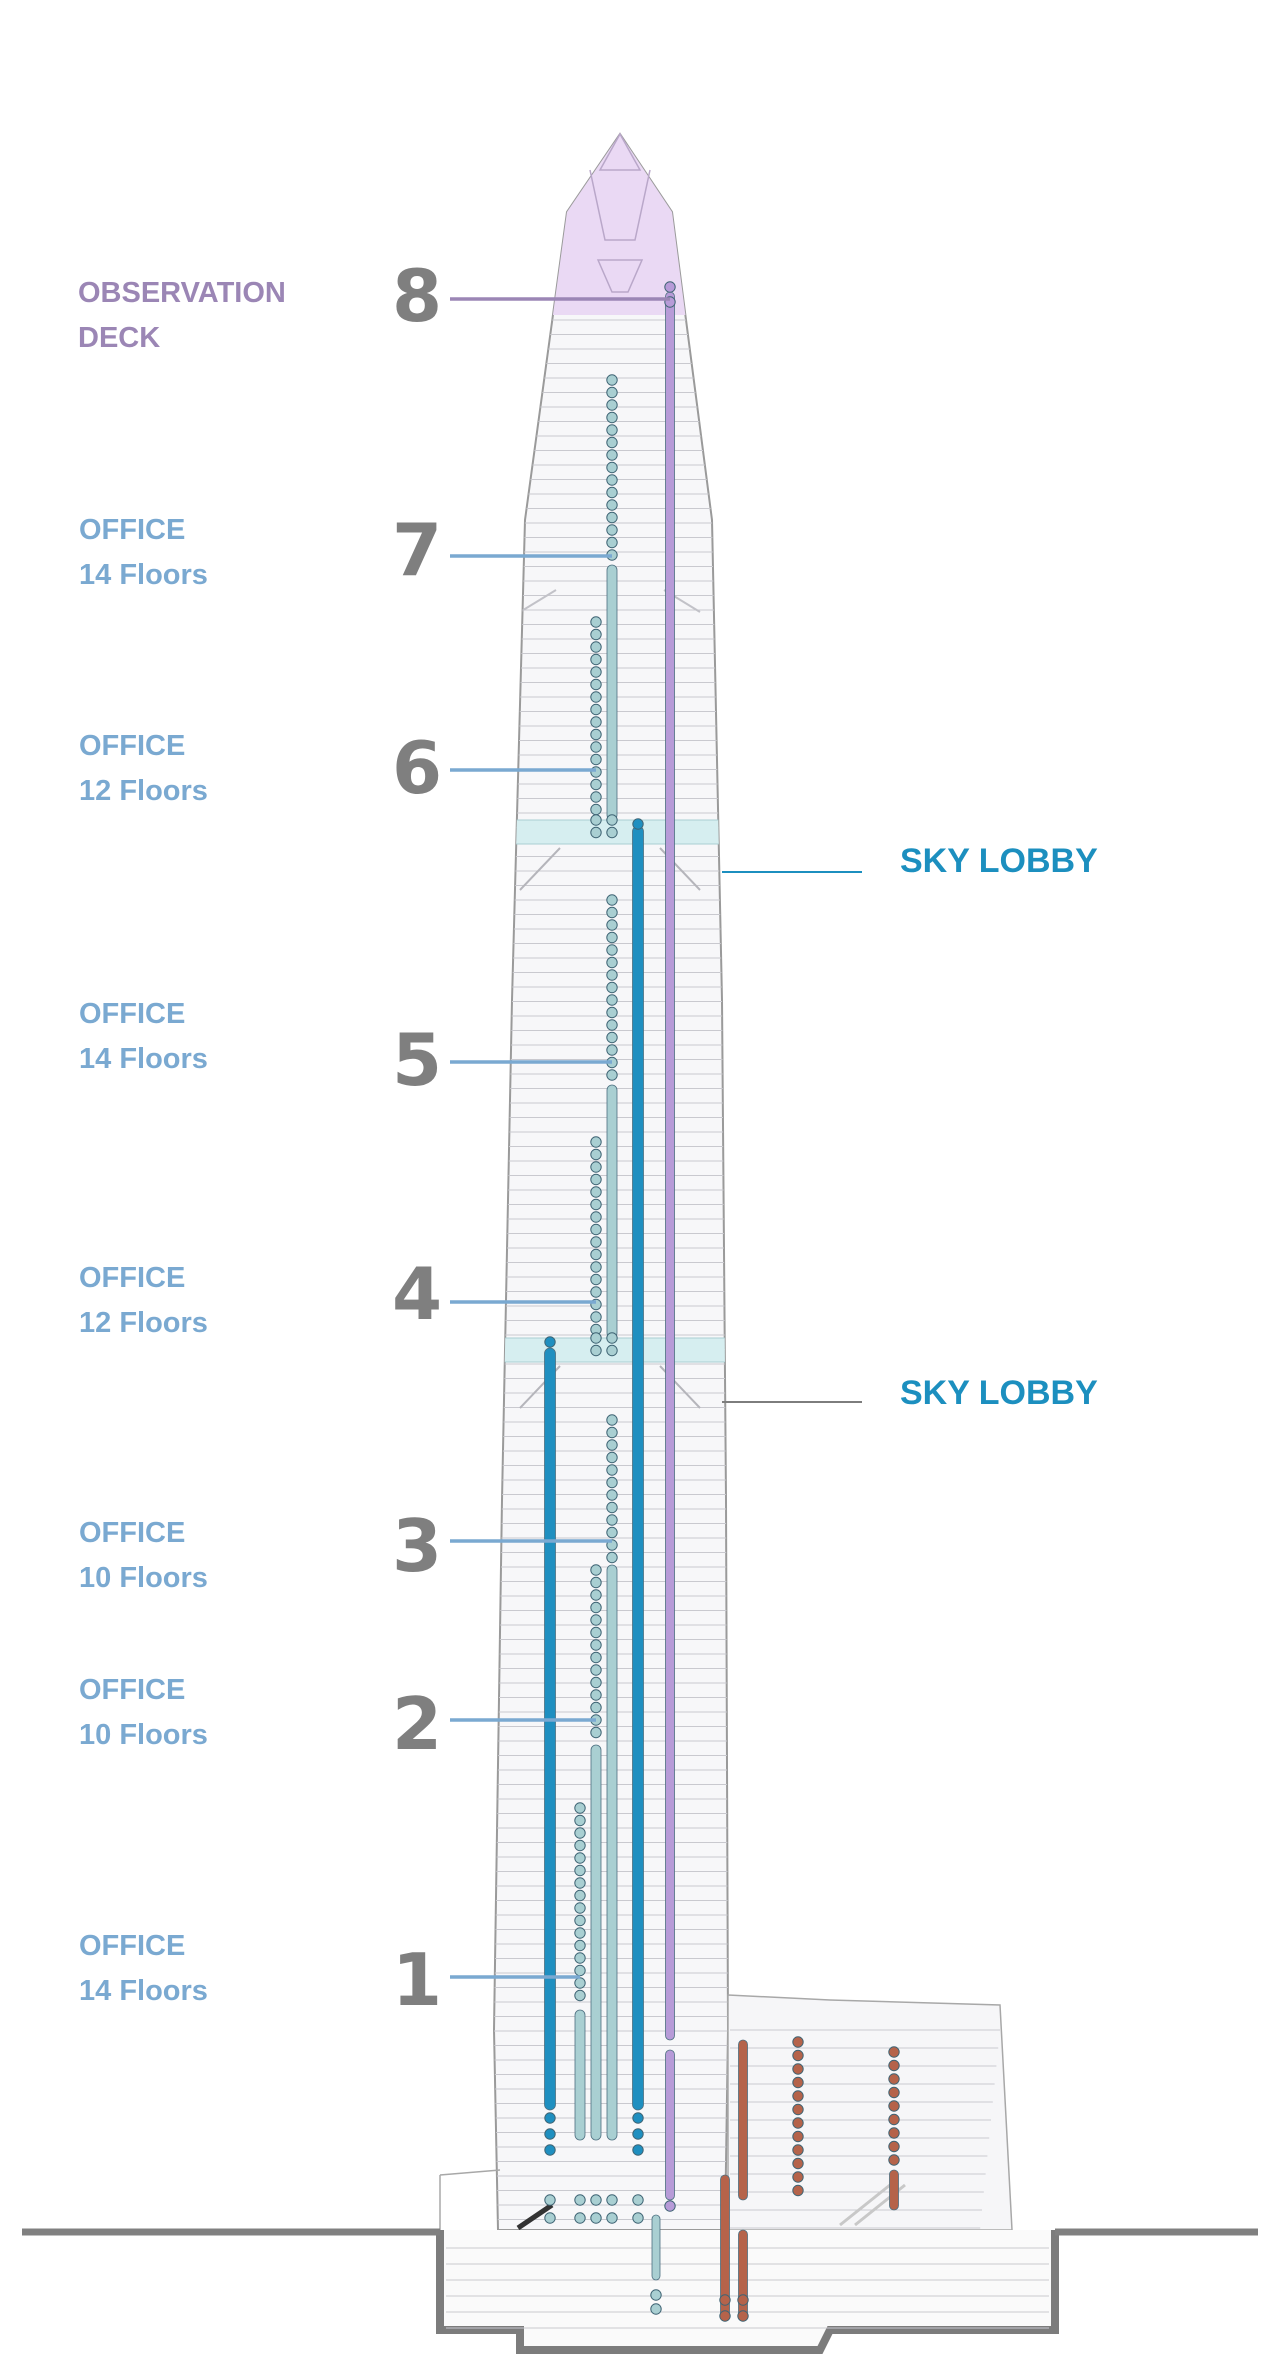 This screenshot has height=2379, width=1280. What do you see at coordinates (670, 2125) in the screenshot?
I see `observation-shuttle-lower` at bounding box center [670, 2125].